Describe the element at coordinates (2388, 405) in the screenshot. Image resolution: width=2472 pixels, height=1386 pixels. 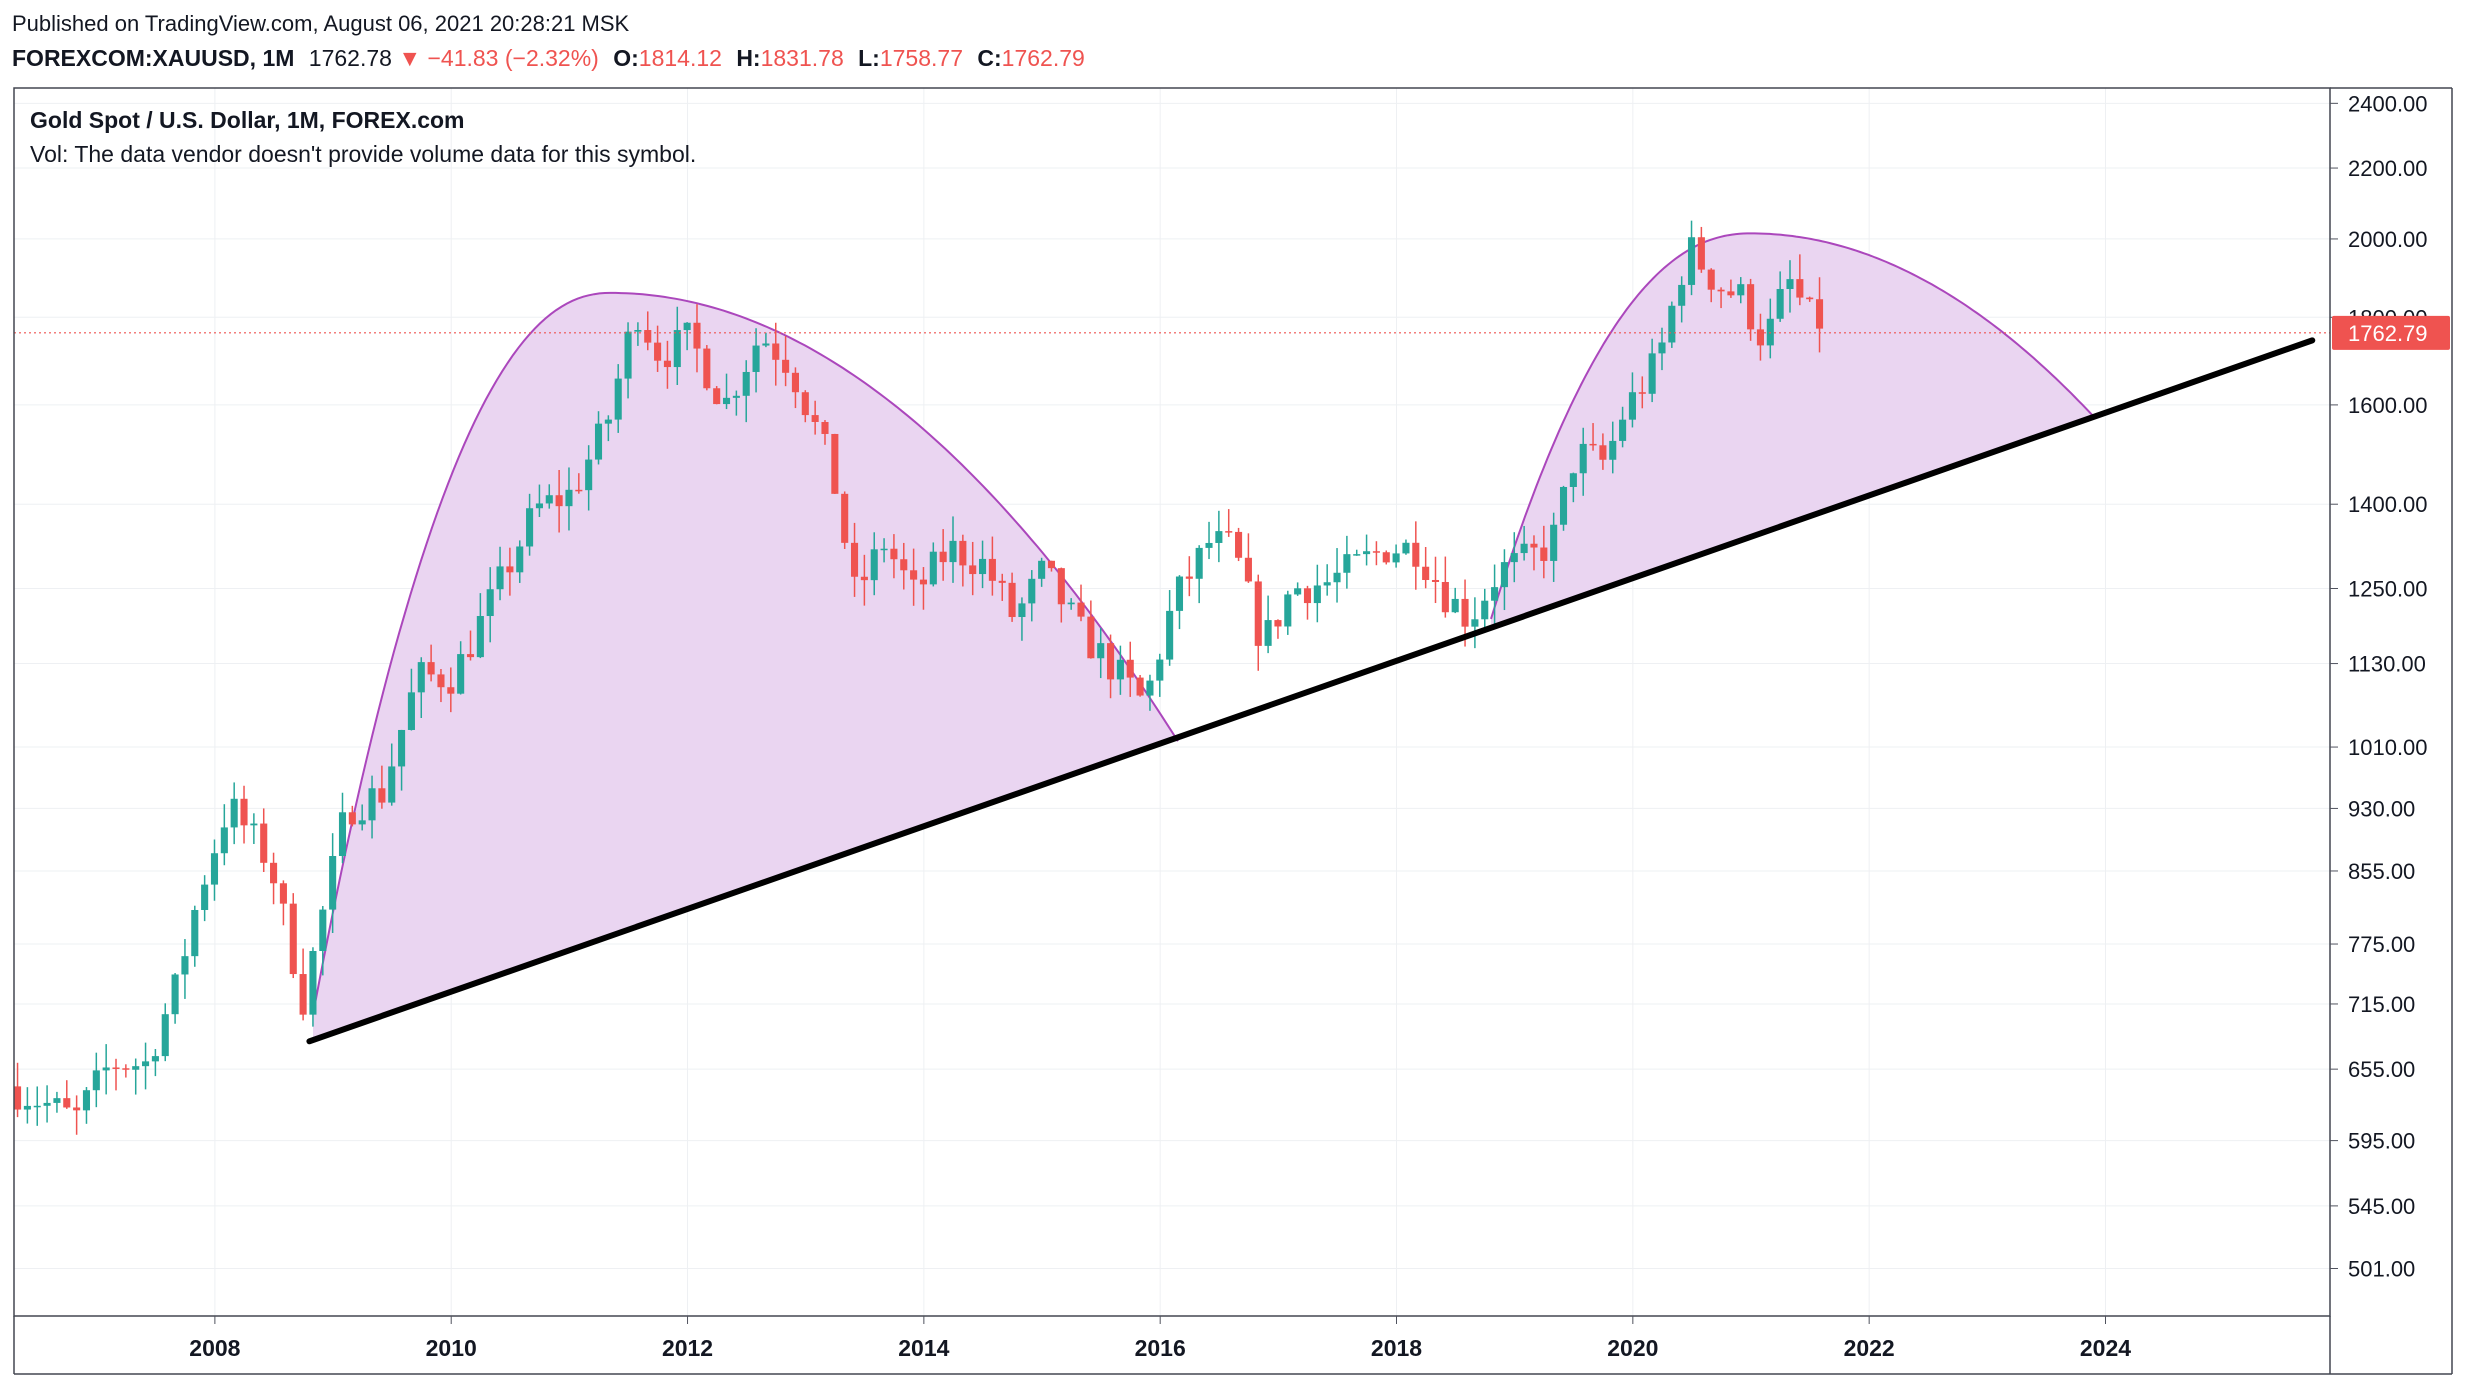
I see `y-tick-label: 1600.00` at that location.